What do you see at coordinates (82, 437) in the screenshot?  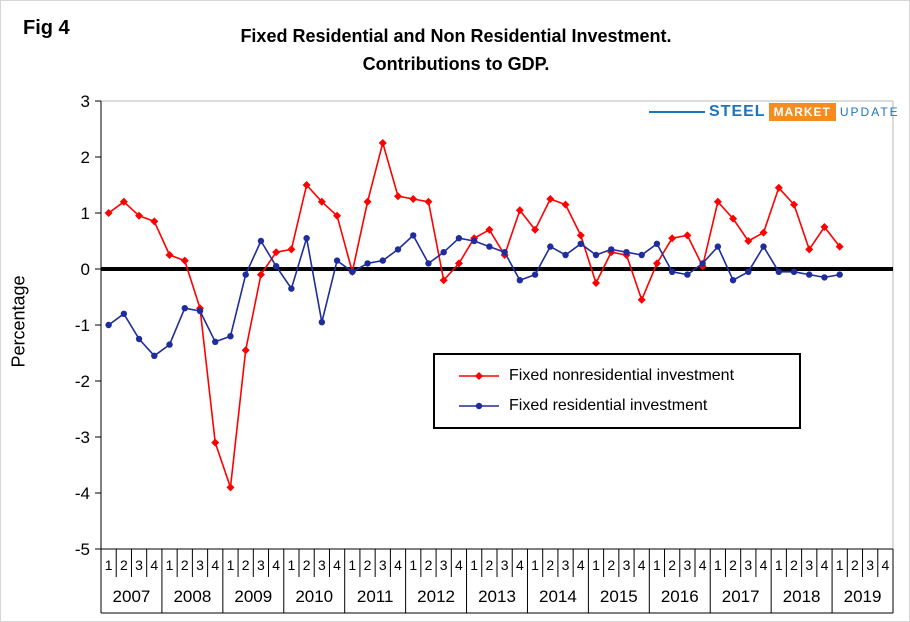 I see `y-tick-label: -3` at bounding box center [82, 437].